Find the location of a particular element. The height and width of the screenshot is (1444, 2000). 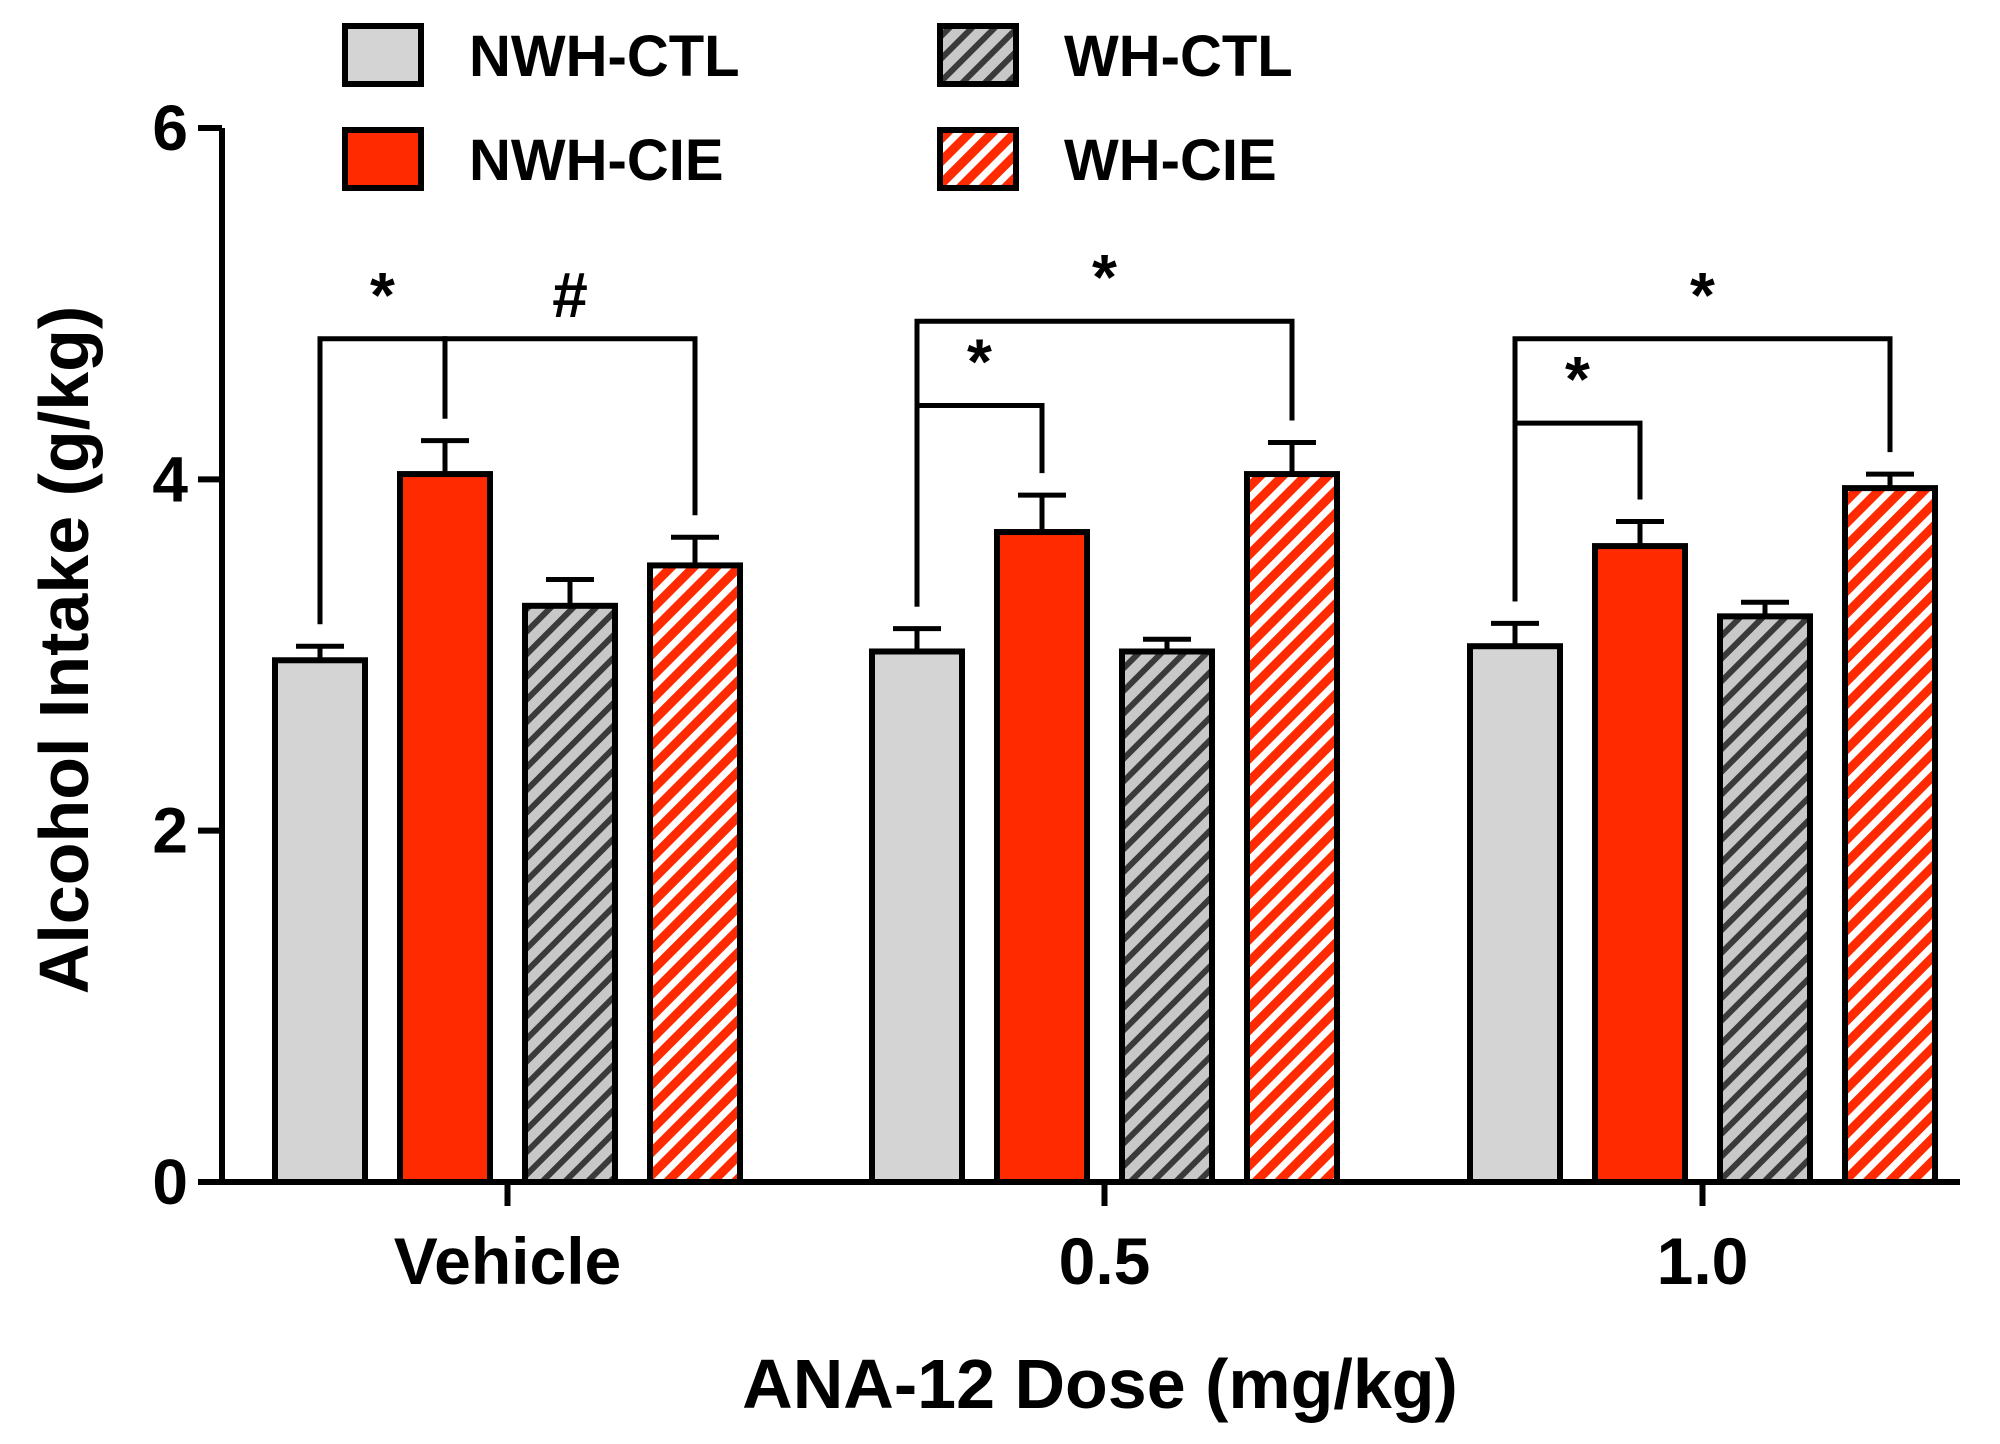

x-axis: Vehicle 0.5 1.0 is located at coordinates (1089, 1238).